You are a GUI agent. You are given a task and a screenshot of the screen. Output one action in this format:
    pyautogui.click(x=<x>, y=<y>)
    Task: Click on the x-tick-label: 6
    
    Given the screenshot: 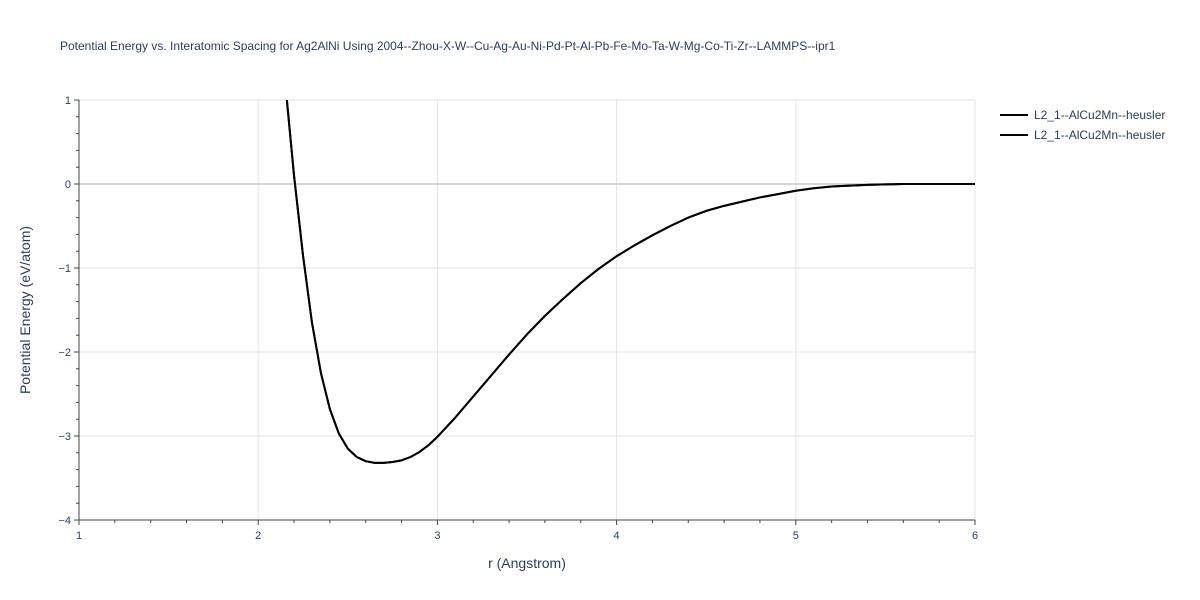 What is the action you would take?
    pyautogui.click(x=975, y=536)
    